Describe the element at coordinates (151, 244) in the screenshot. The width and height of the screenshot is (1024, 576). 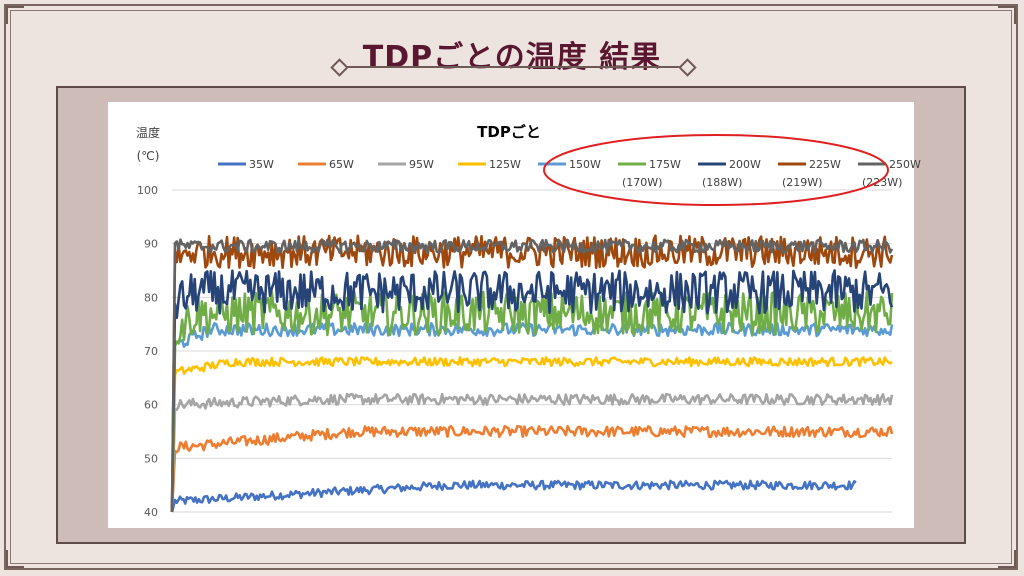
I see `y-tick-label: 90` at that location.